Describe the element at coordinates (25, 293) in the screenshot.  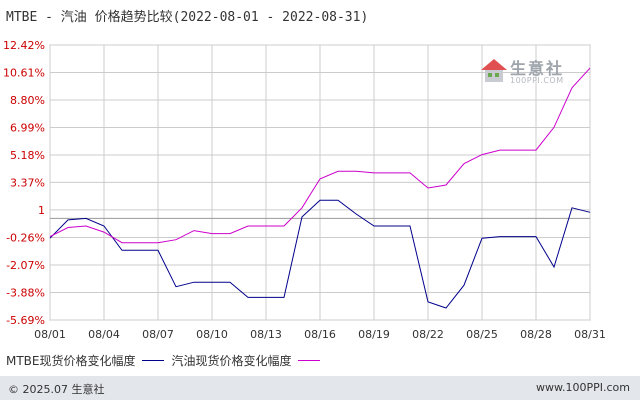
I see `y-tick-label: -3.88%` at that location.